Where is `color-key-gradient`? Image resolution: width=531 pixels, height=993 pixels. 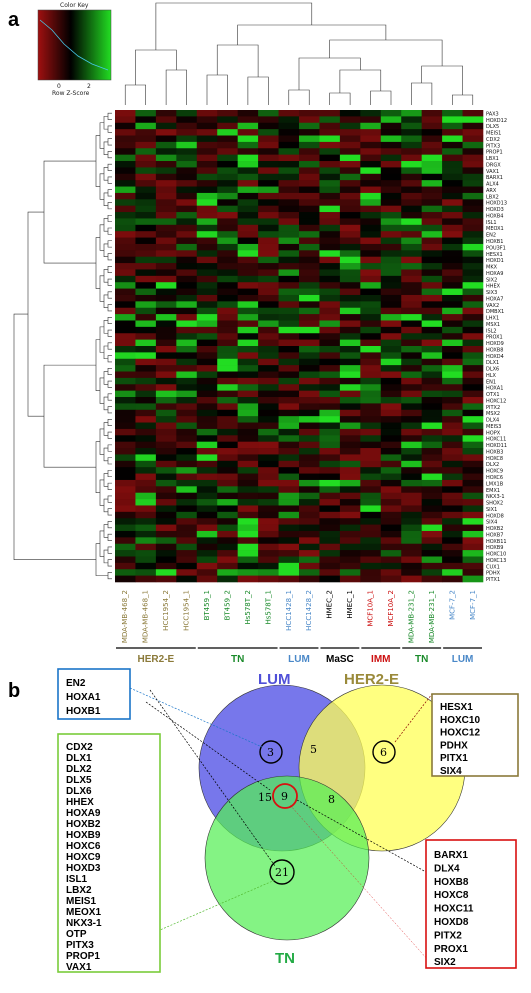
color-key-gradient is located at coordinates (74, 45).